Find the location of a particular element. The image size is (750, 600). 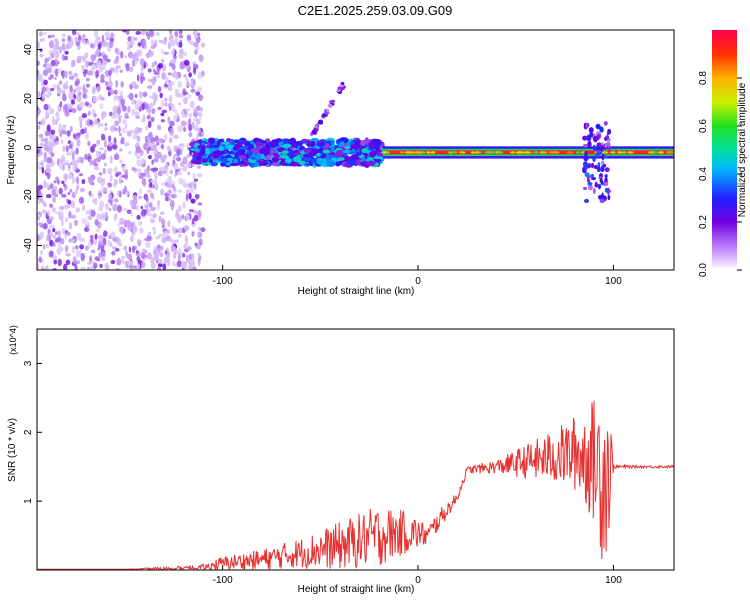

streak-blob is located at coordinates (327, 110).